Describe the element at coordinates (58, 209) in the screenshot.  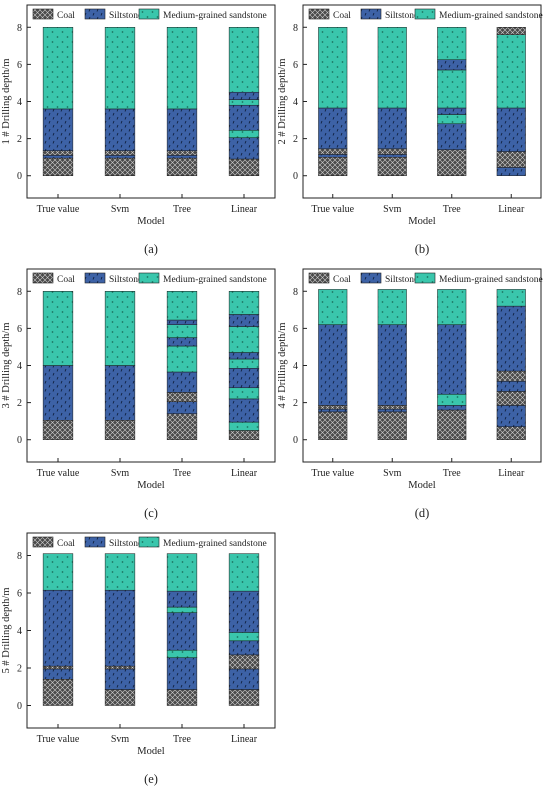
I see `x-tick-label: True value` at that location.